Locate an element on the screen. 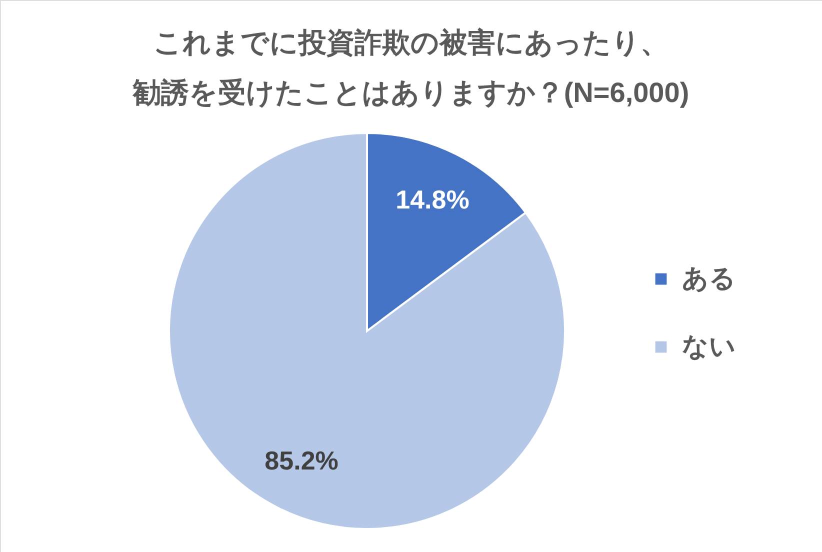 The height and width of the screenshot is (552, 822). legend-label: ある is located at coordinates (709, 278).